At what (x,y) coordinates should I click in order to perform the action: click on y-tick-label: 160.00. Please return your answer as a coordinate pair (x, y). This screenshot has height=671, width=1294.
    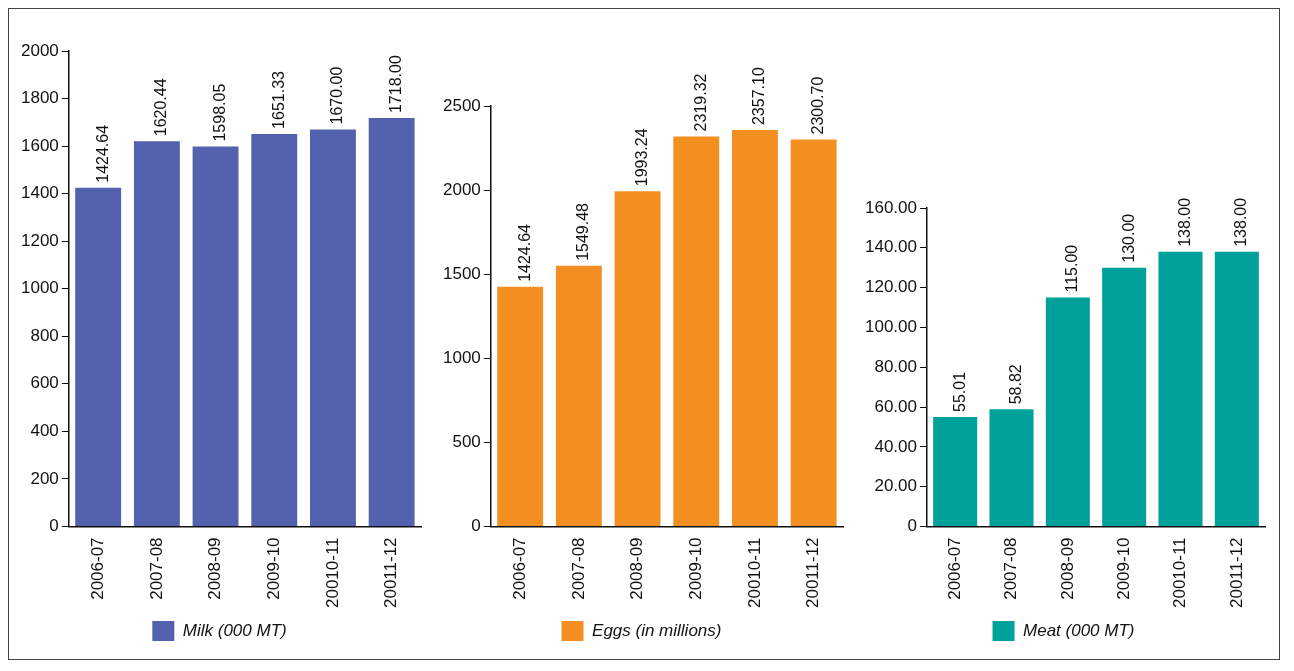
    Looking at the image, I should click on (891, 207).